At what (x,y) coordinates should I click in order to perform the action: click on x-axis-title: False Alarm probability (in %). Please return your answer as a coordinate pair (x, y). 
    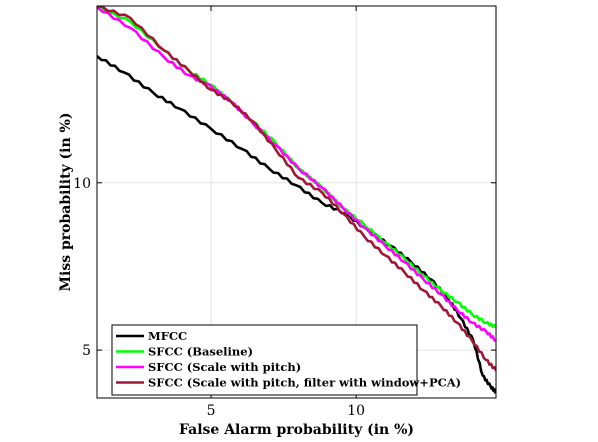
    Looking at the image, I should click on (296, 430).